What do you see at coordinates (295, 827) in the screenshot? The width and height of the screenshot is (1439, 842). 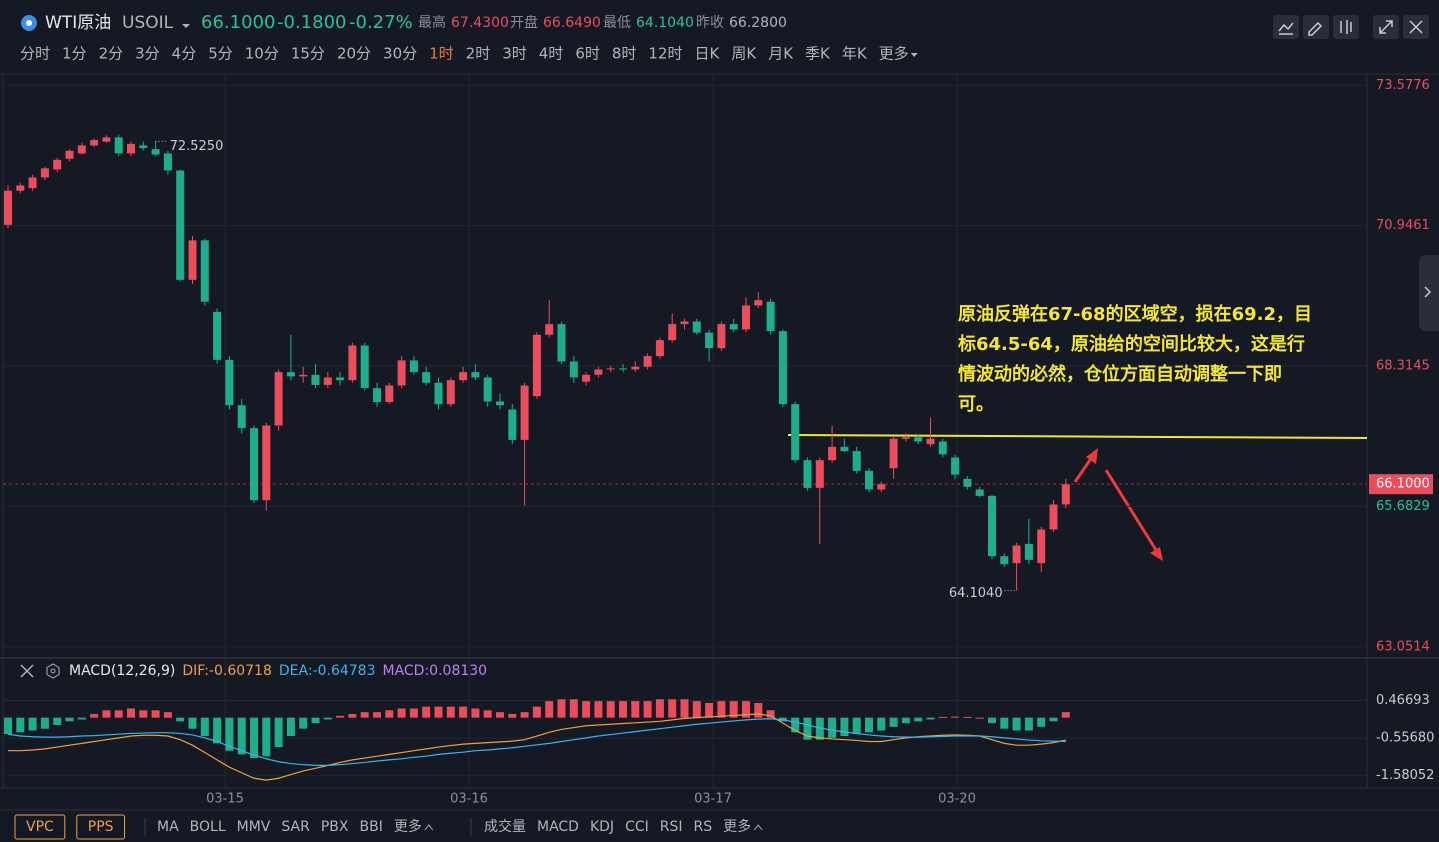 I see `toolbar-item: SAR` at bounding box center [295, 827].